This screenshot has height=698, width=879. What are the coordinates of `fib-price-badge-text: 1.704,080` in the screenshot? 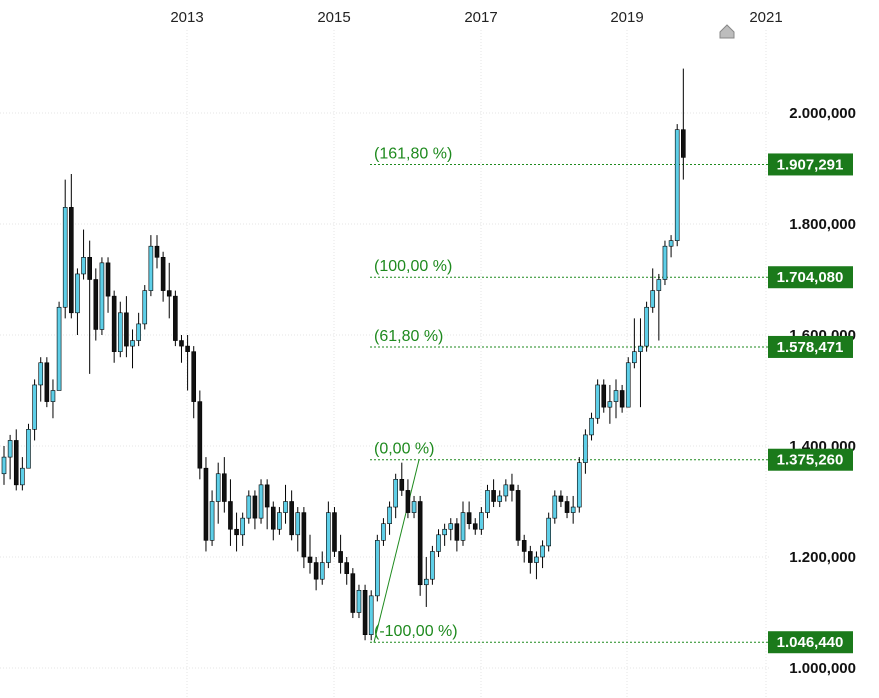 It's located at (810, 277).